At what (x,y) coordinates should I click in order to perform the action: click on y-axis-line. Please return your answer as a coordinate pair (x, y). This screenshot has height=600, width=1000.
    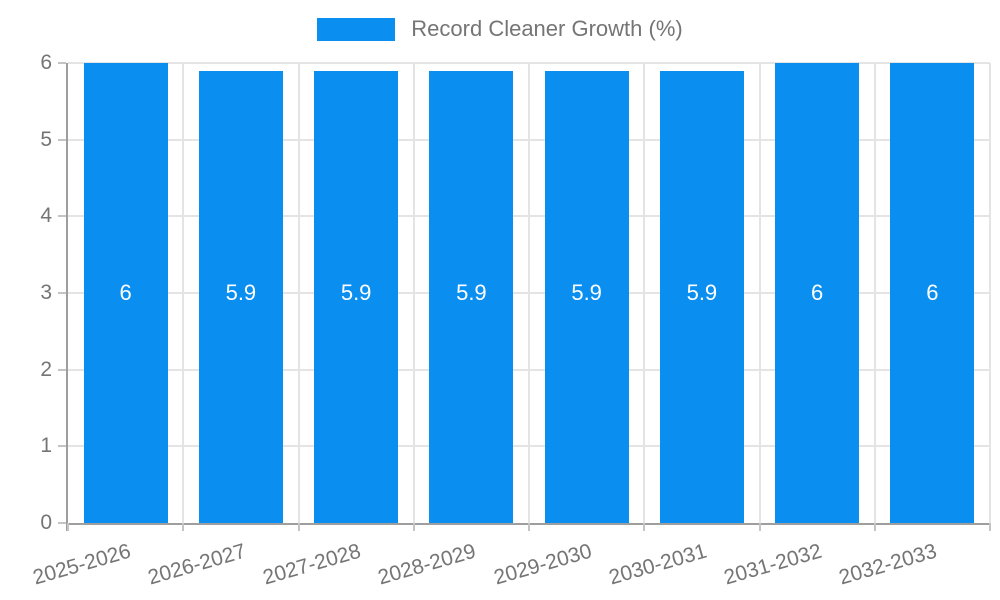
    Looking at the image, I should click on (67, 297).